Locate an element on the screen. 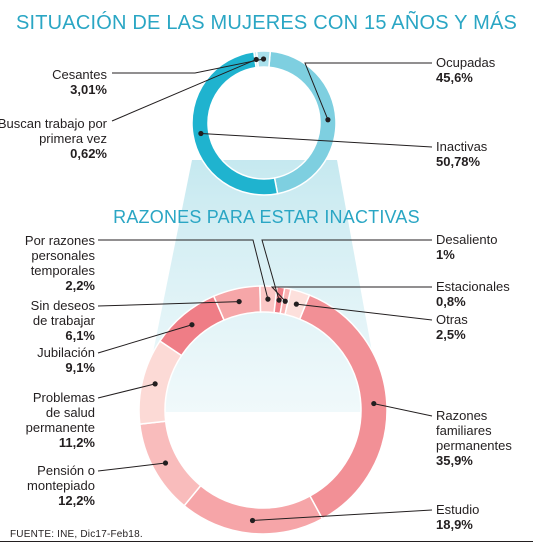  source-note: FUENTE: INE, Dic17-Feb18. is located at coordinates (76, 534).